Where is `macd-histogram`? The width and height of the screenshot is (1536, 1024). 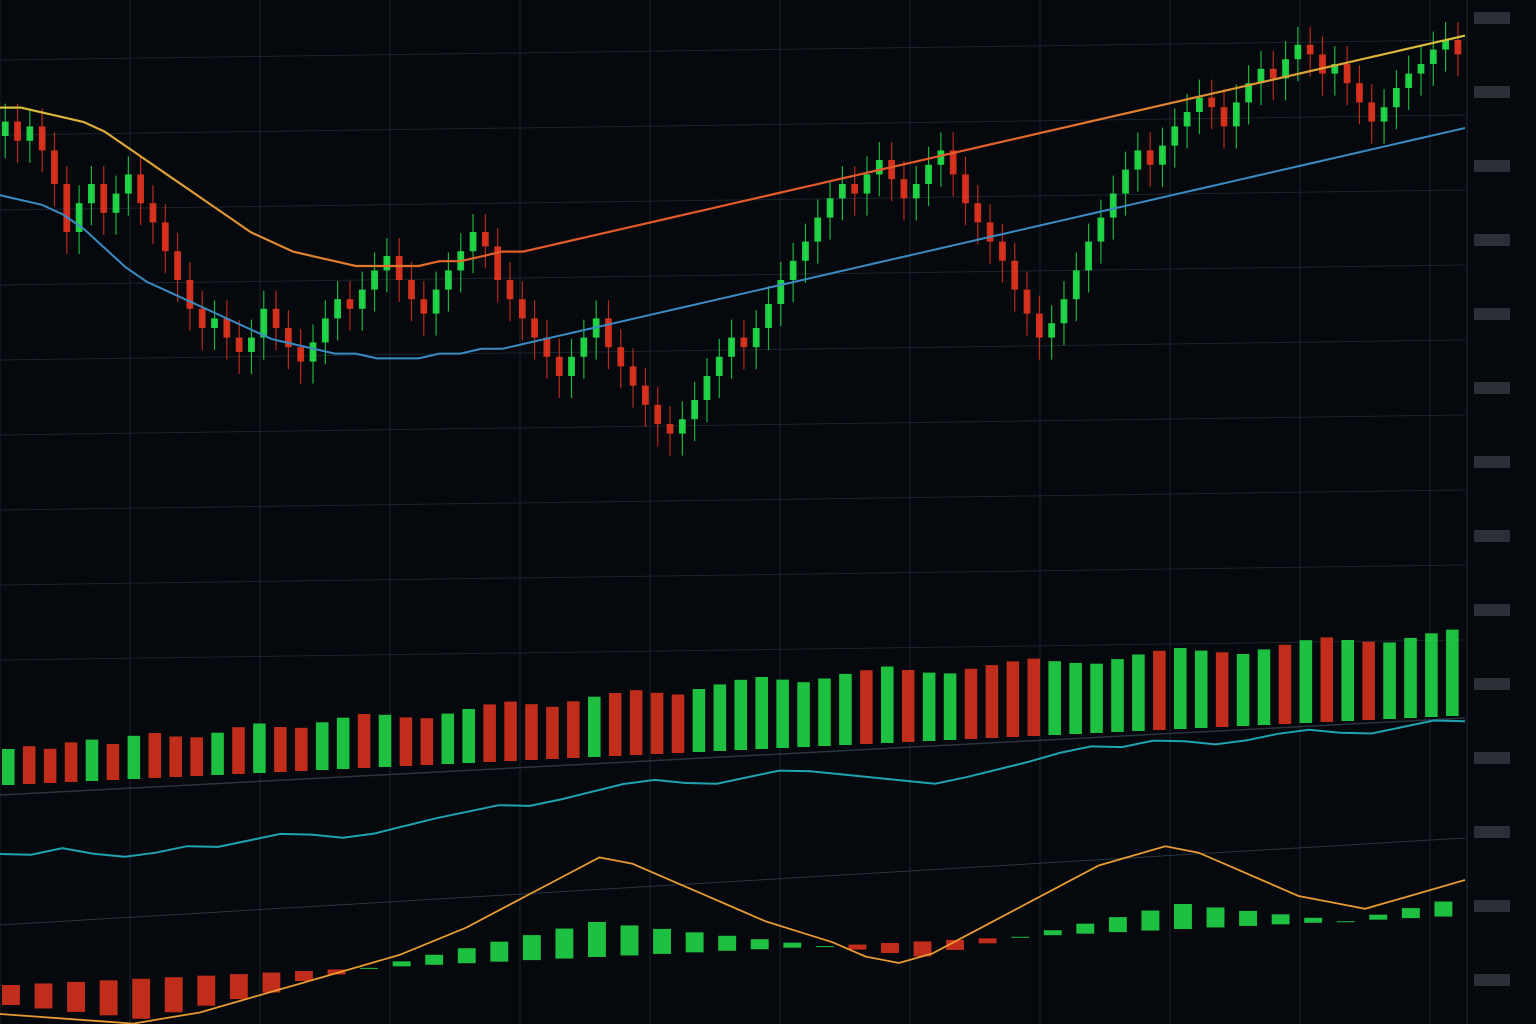 macd-histogram is located at coordinates (727, 960).